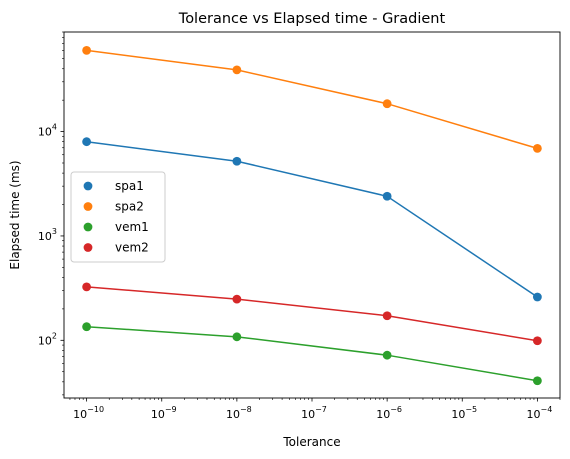 The image size is (570, 459). Describe the element at coordinates (95, 409) in the screenshot. I see `x-tick-label-exponent: −10` at that location.